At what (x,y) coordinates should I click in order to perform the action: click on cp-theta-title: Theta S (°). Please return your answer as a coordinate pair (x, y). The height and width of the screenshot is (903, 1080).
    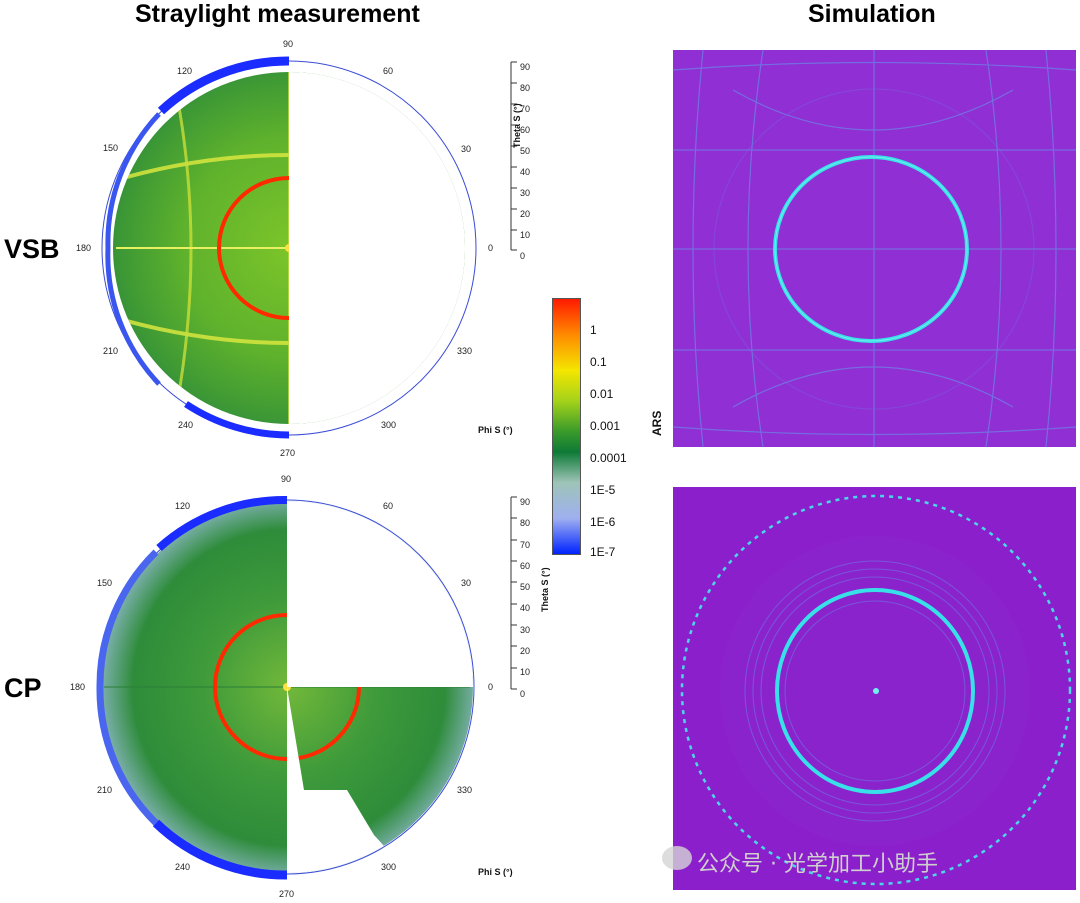
    Looking at the image, I should click on (545, 589).